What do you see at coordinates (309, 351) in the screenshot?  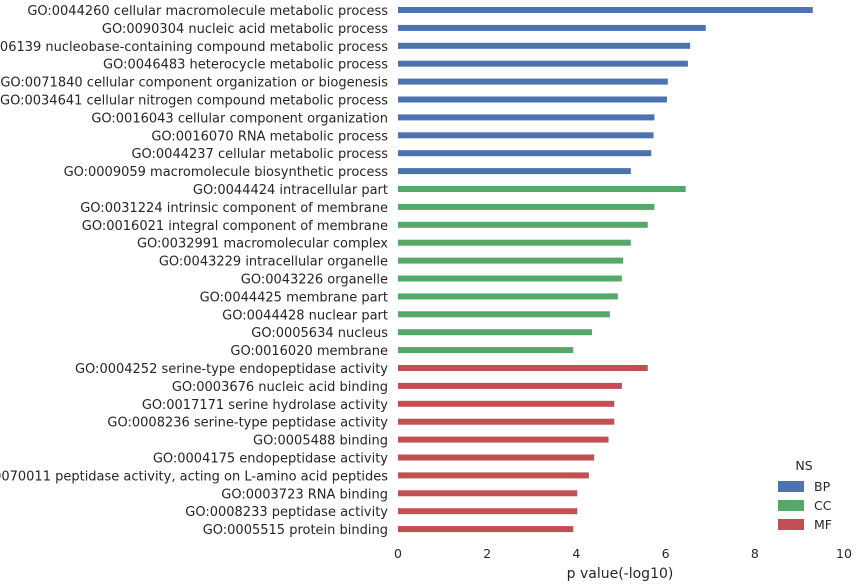 I see `category-label: GO:0016020 membrane` at bounding box center [309, 351].